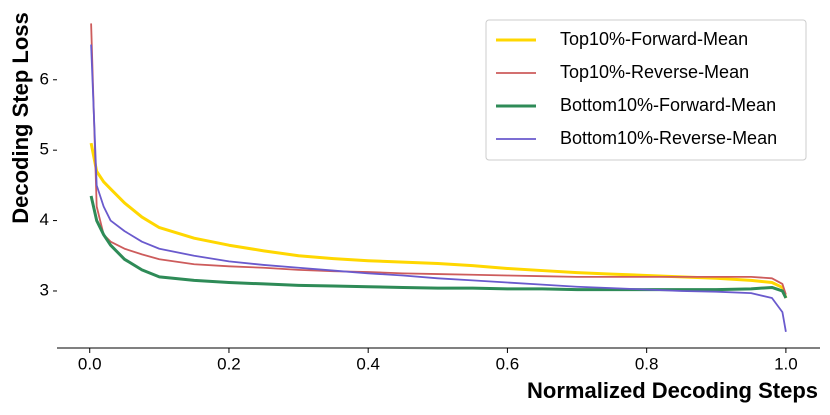  Describe the element at coordinates (44, 149) in the screenshot. I see `y-tick-label: 5` at that location.